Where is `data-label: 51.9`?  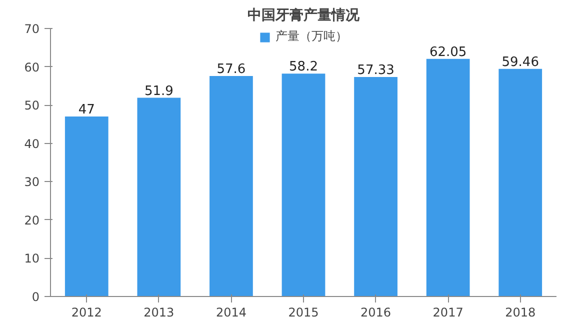 data-label: 51.9 is located at coordinates (159, 91).